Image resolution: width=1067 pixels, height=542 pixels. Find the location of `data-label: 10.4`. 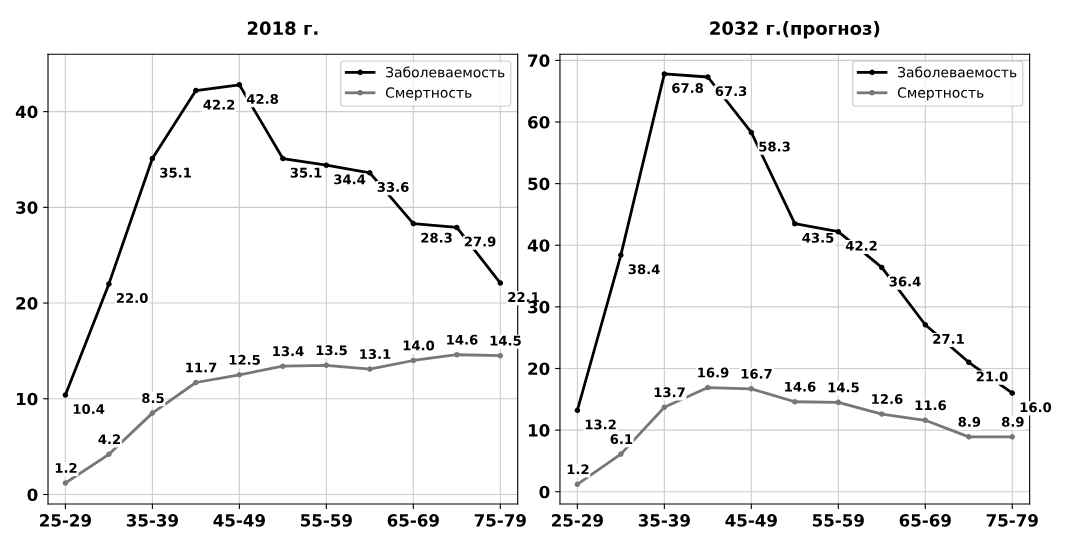

data-label: 10.4 is located at coordinates (89, 409).